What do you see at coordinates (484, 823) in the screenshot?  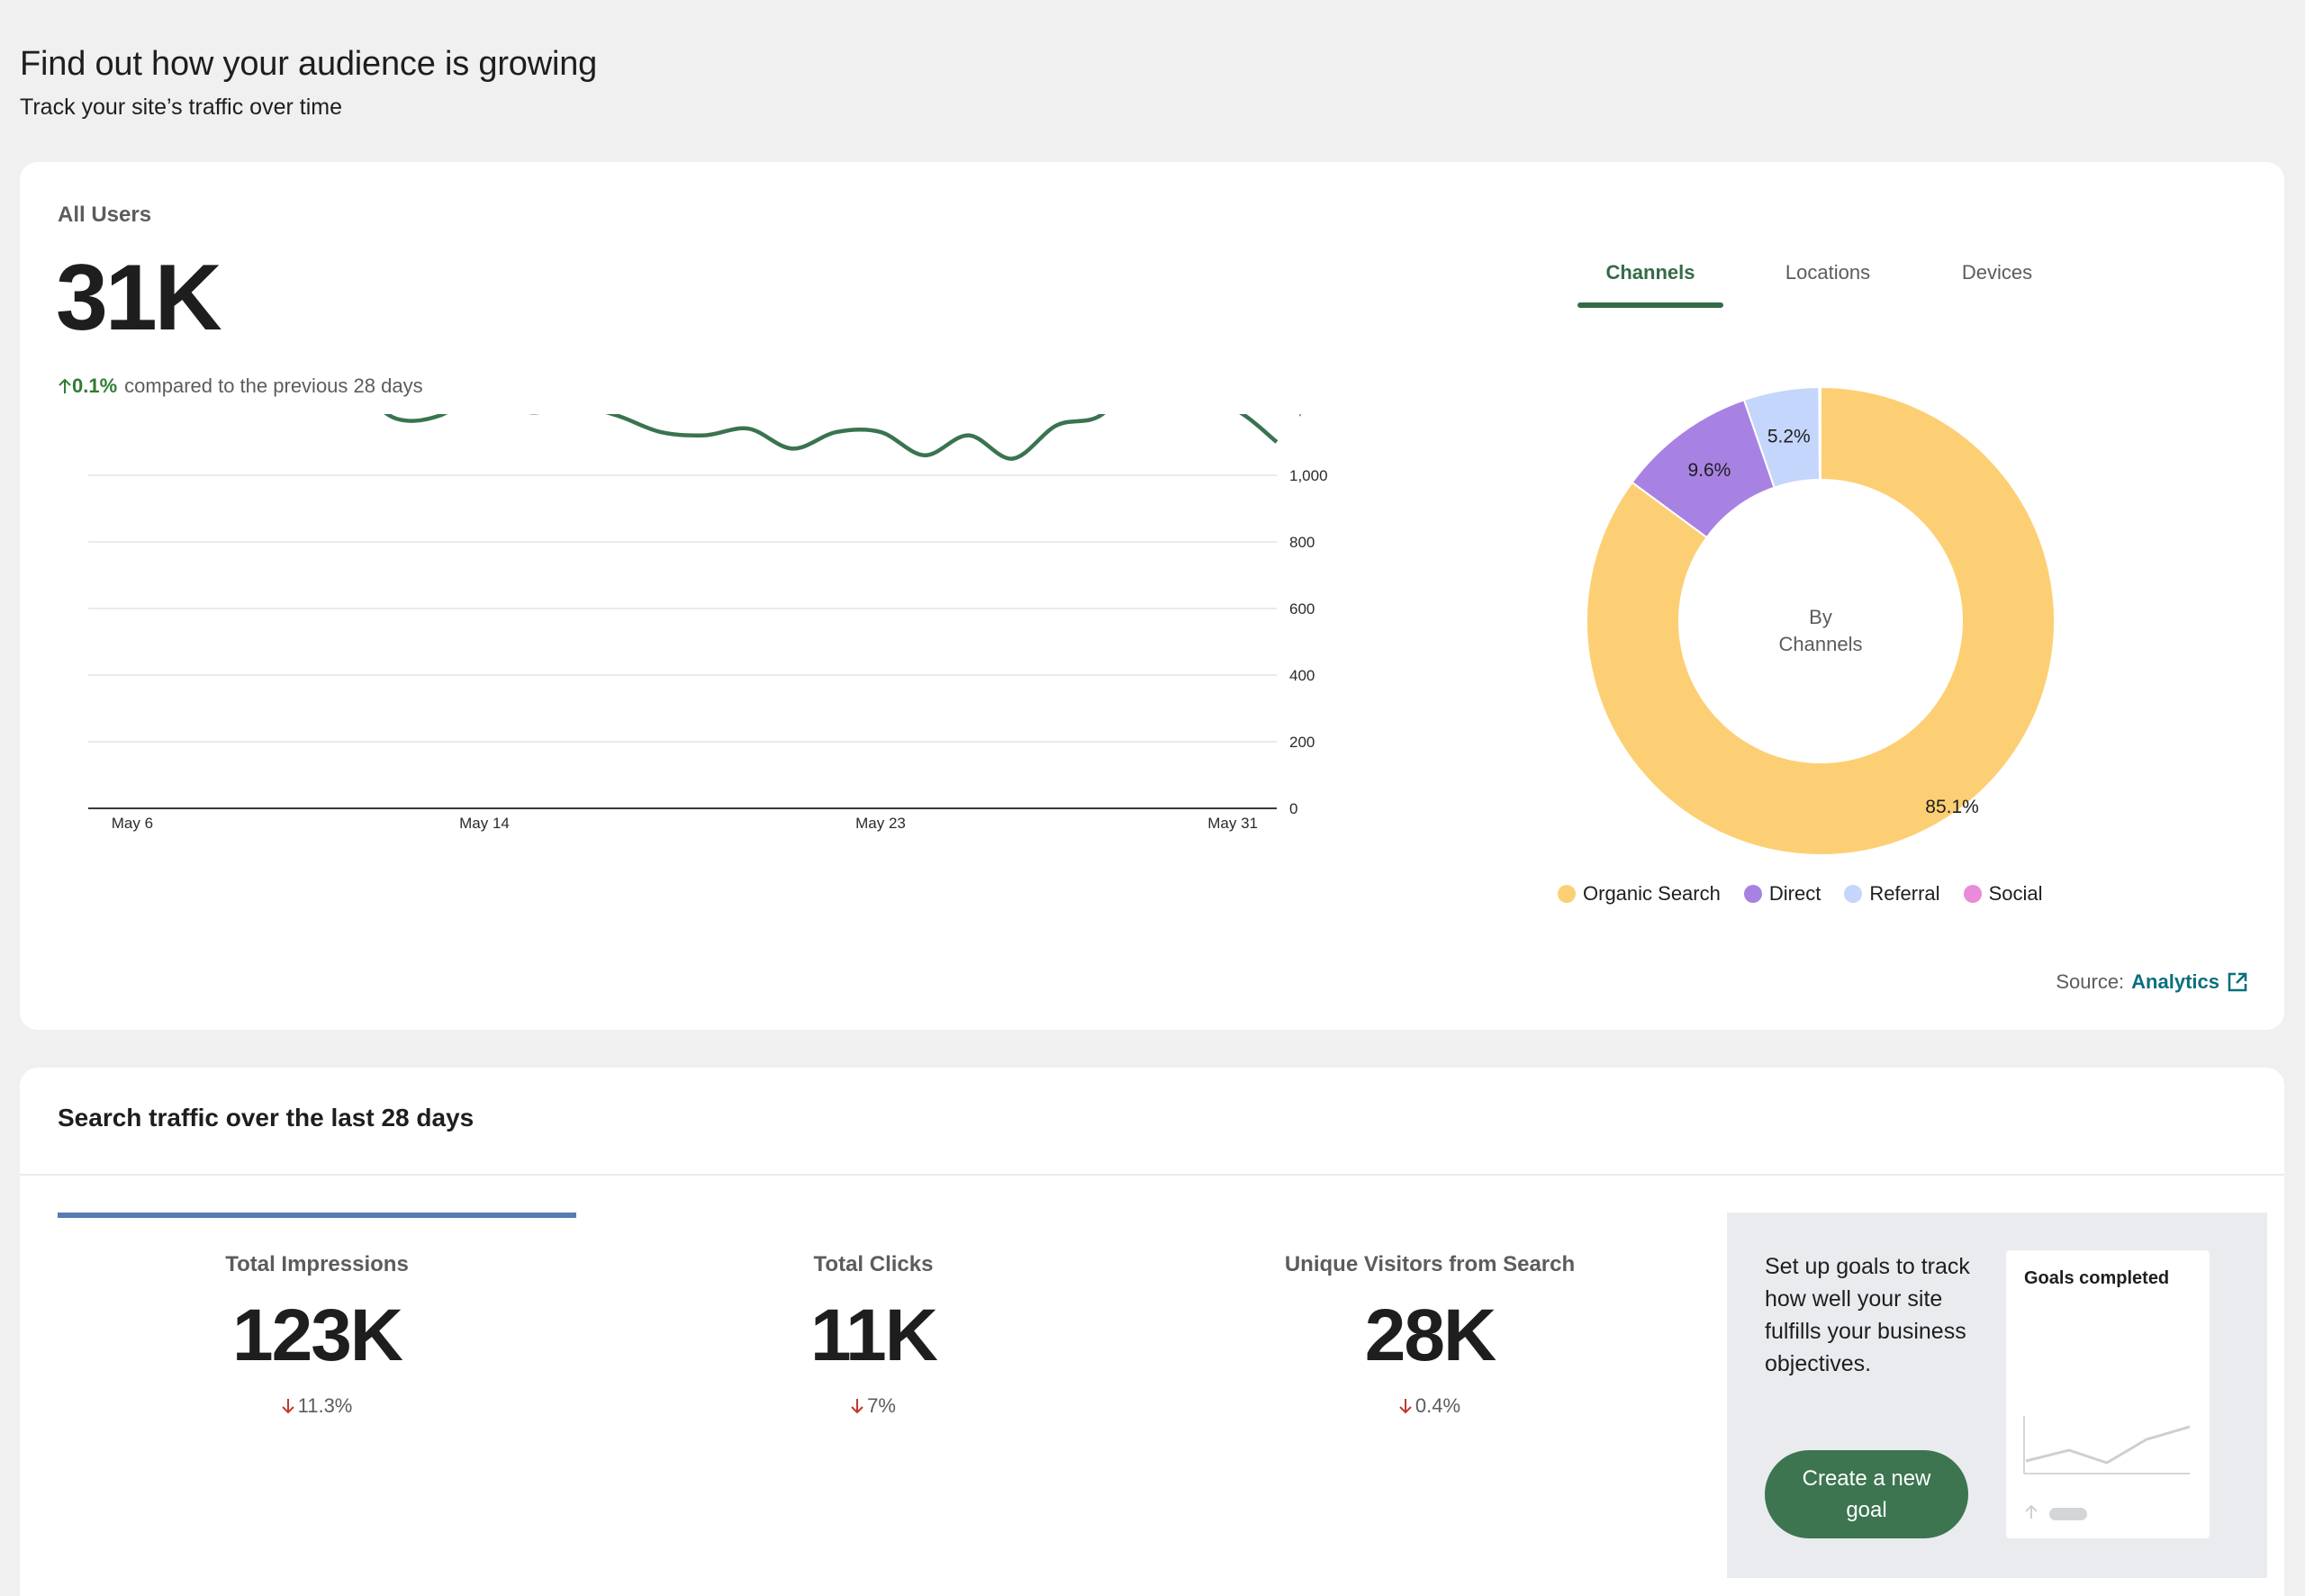 I see `x-tick-label: May 14` at bounding box center [484, 823].